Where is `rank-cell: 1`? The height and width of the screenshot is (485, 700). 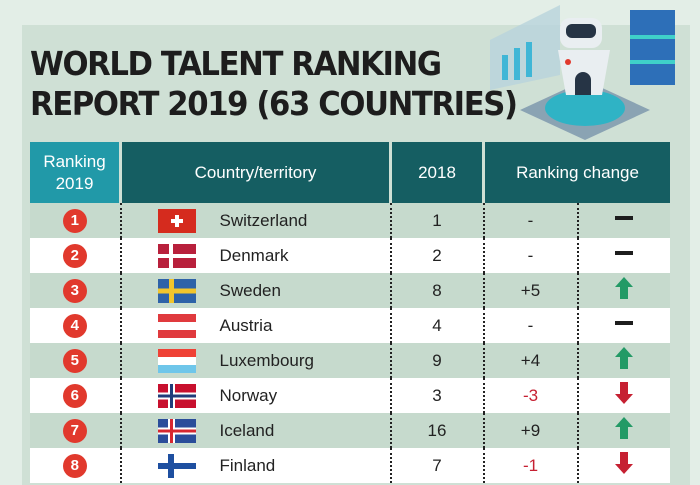
rank-cell: 1 is located at coordinates (76, 220).